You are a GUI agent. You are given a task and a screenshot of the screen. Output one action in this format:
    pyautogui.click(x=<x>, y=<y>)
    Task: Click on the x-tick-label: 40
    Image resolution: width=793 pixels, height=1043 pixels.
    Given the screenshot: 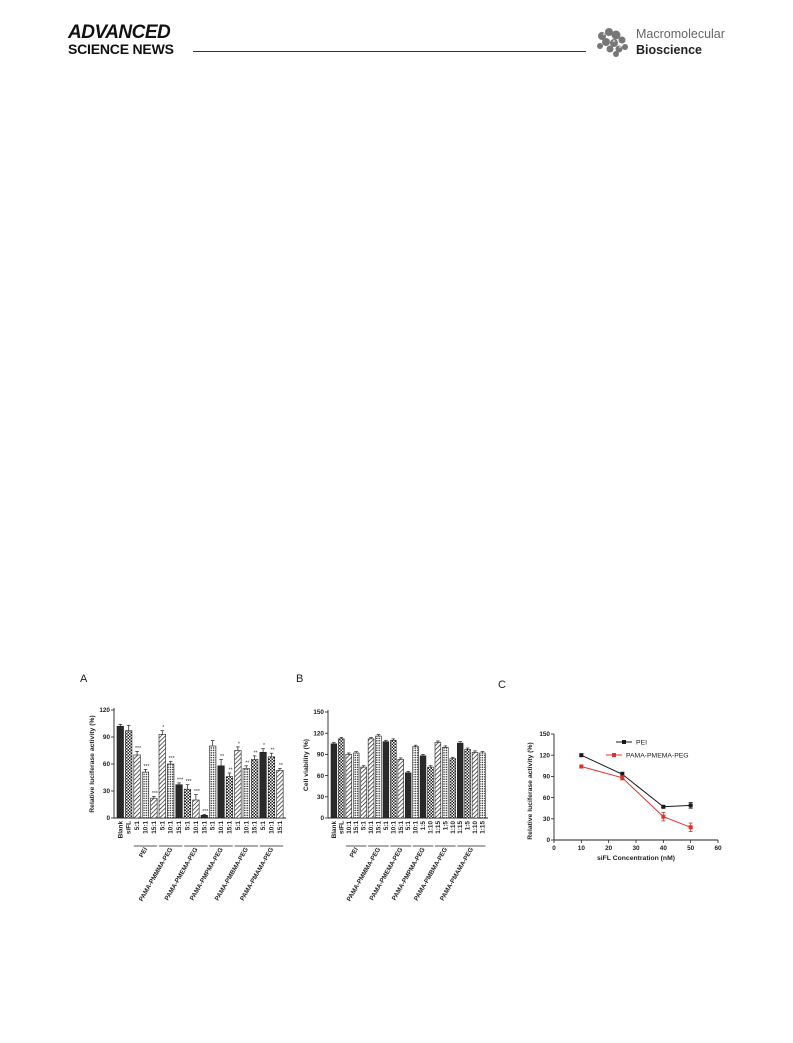 What is the action you would take?
    pyautogui.click(x=664, y=848)
    